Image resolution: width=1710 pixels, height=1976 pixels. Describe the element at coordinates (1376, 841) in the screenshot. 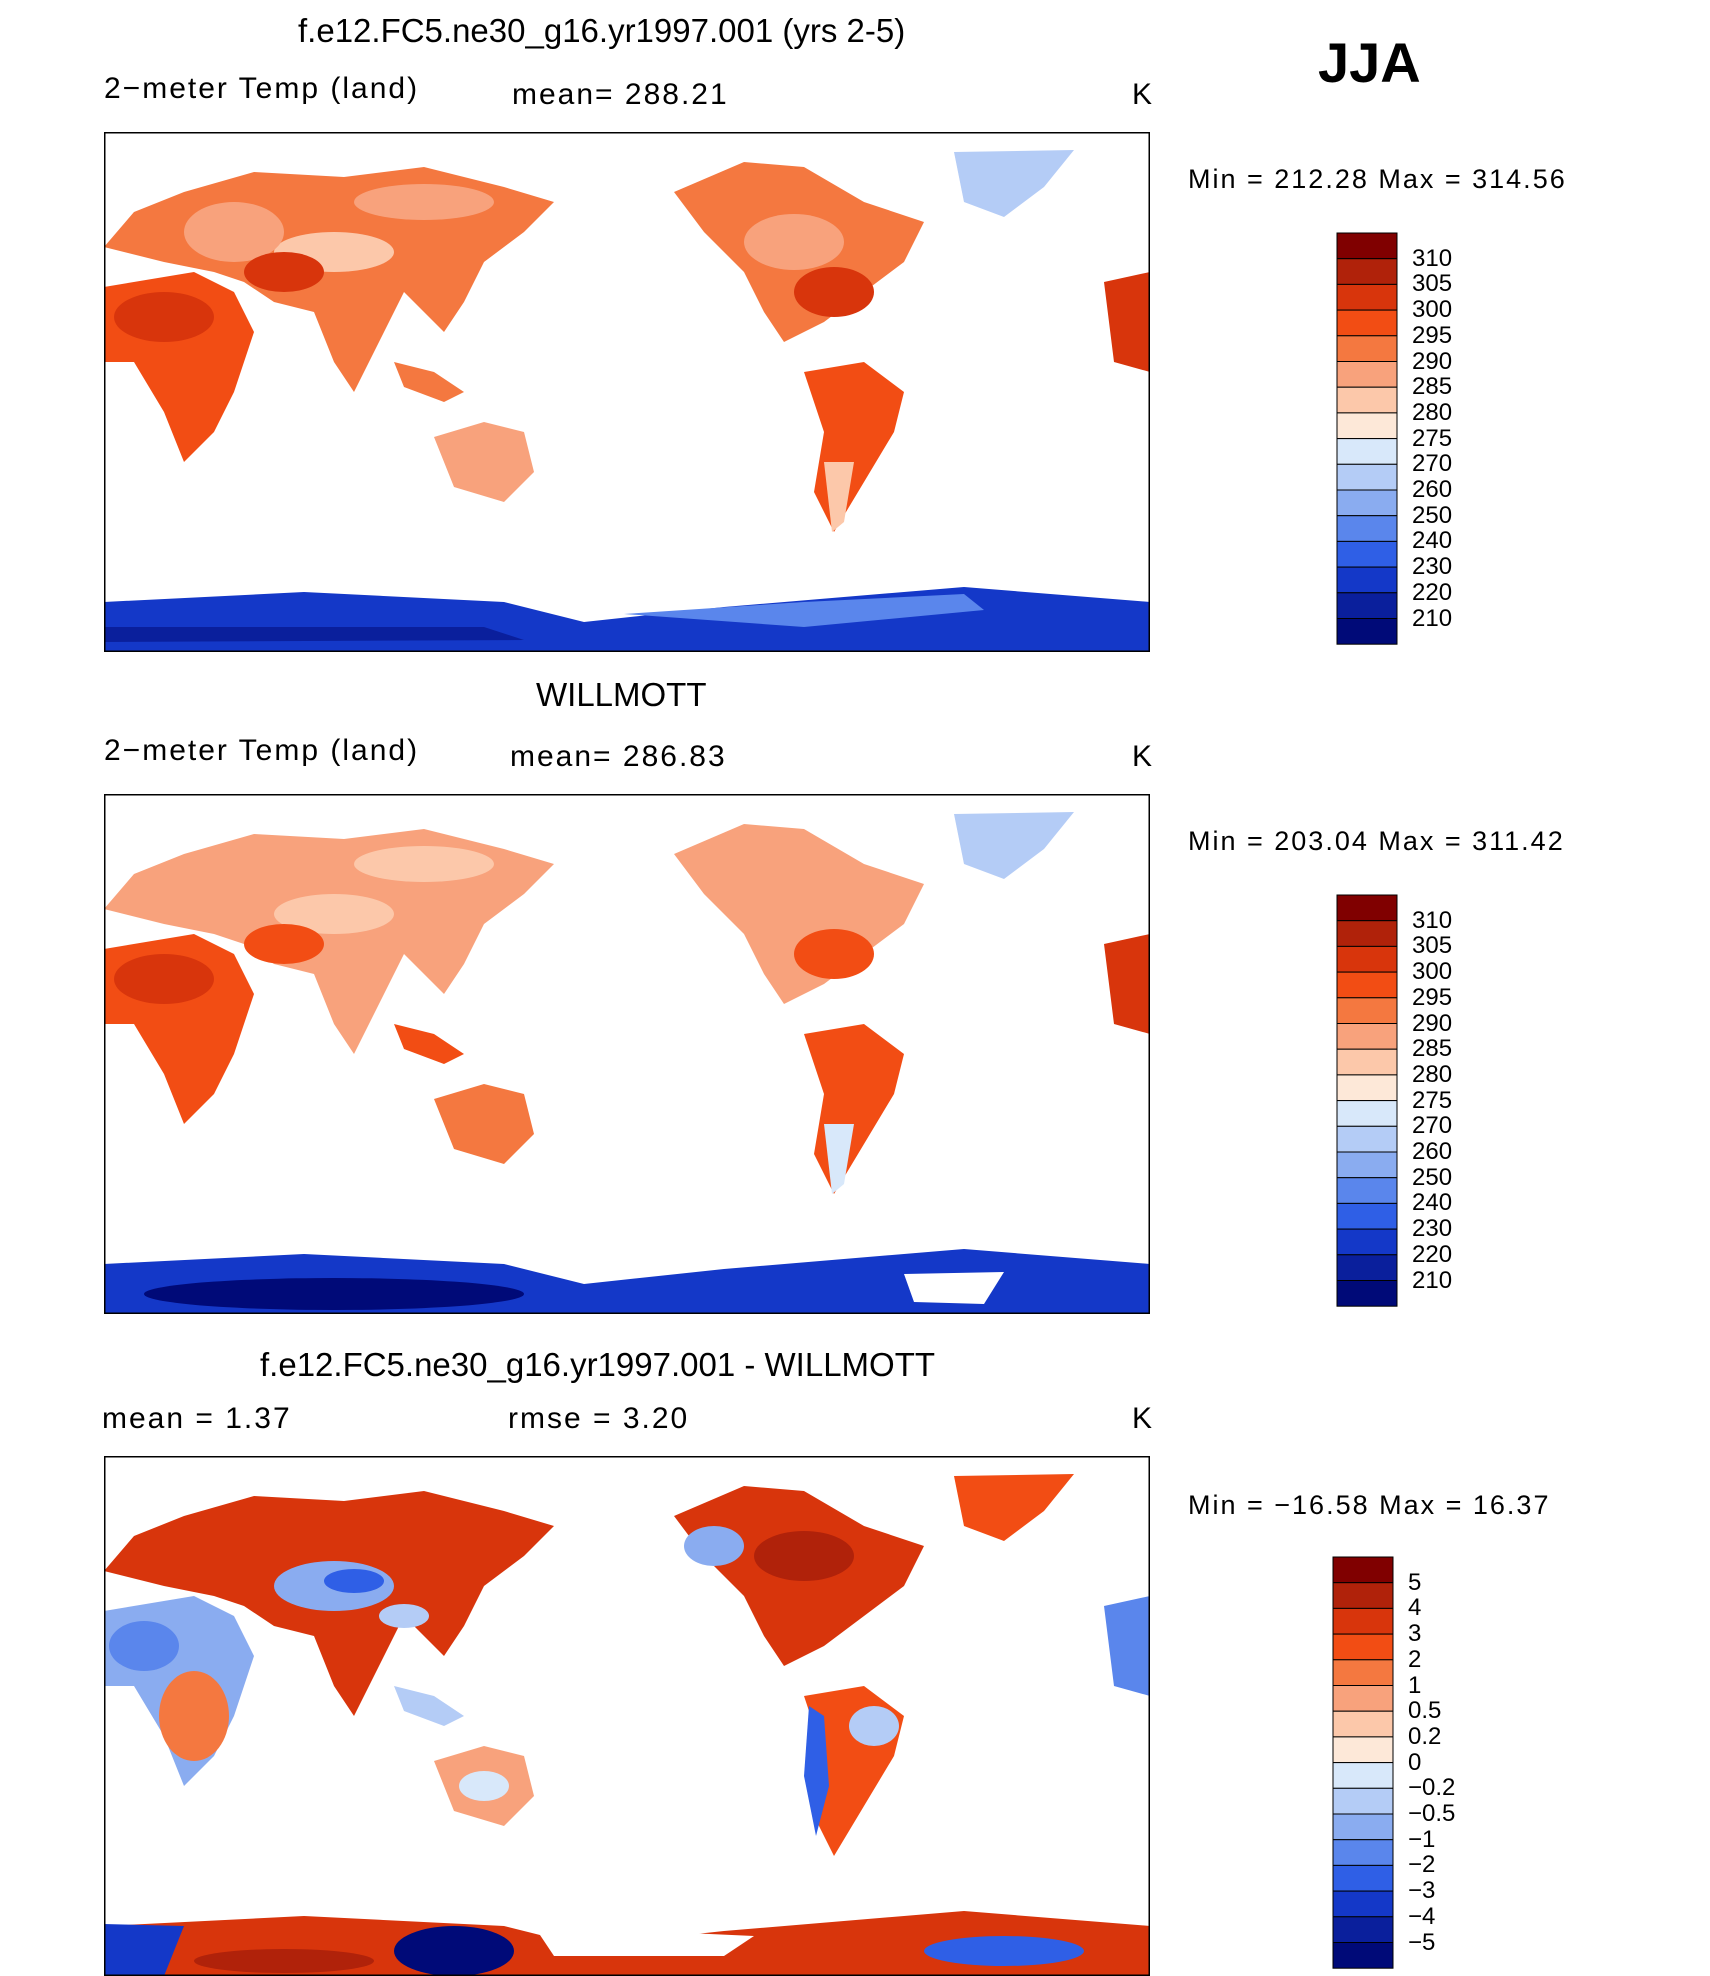

I see `panel-2-minmax: Min = 203.04 Max = 311.42` at that location.